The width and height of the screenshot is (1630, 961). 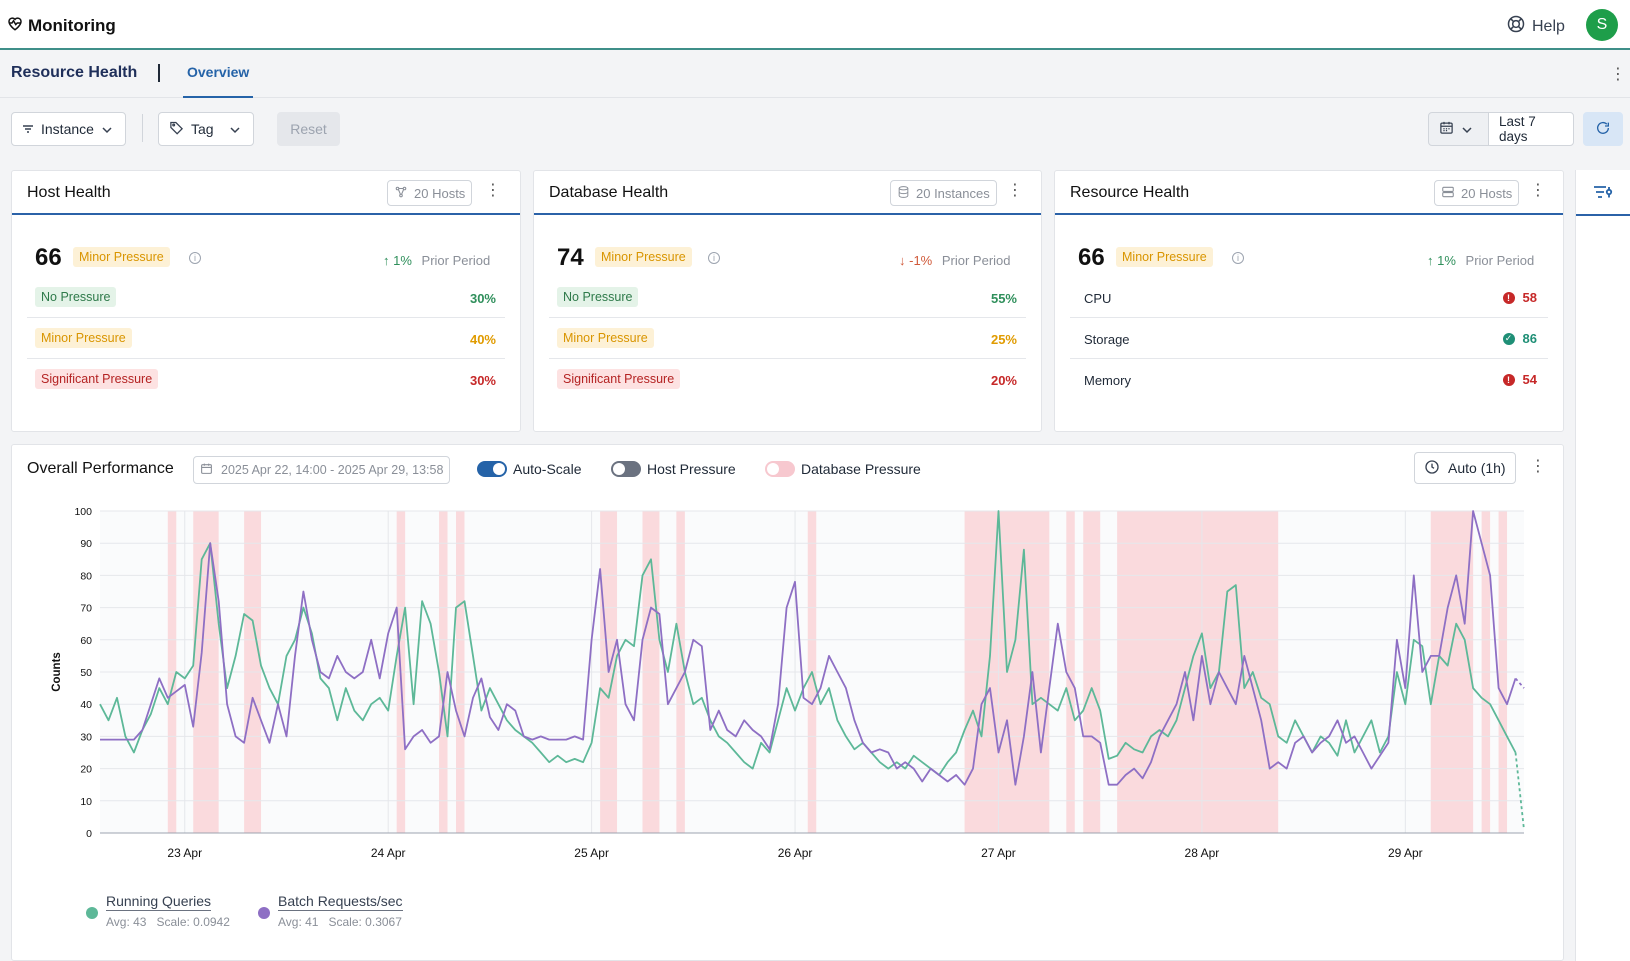 What do you see at coordinates (1529, 379) in the screenshot?
I see `metric-number: 54` at bounding box center [1529, 379].